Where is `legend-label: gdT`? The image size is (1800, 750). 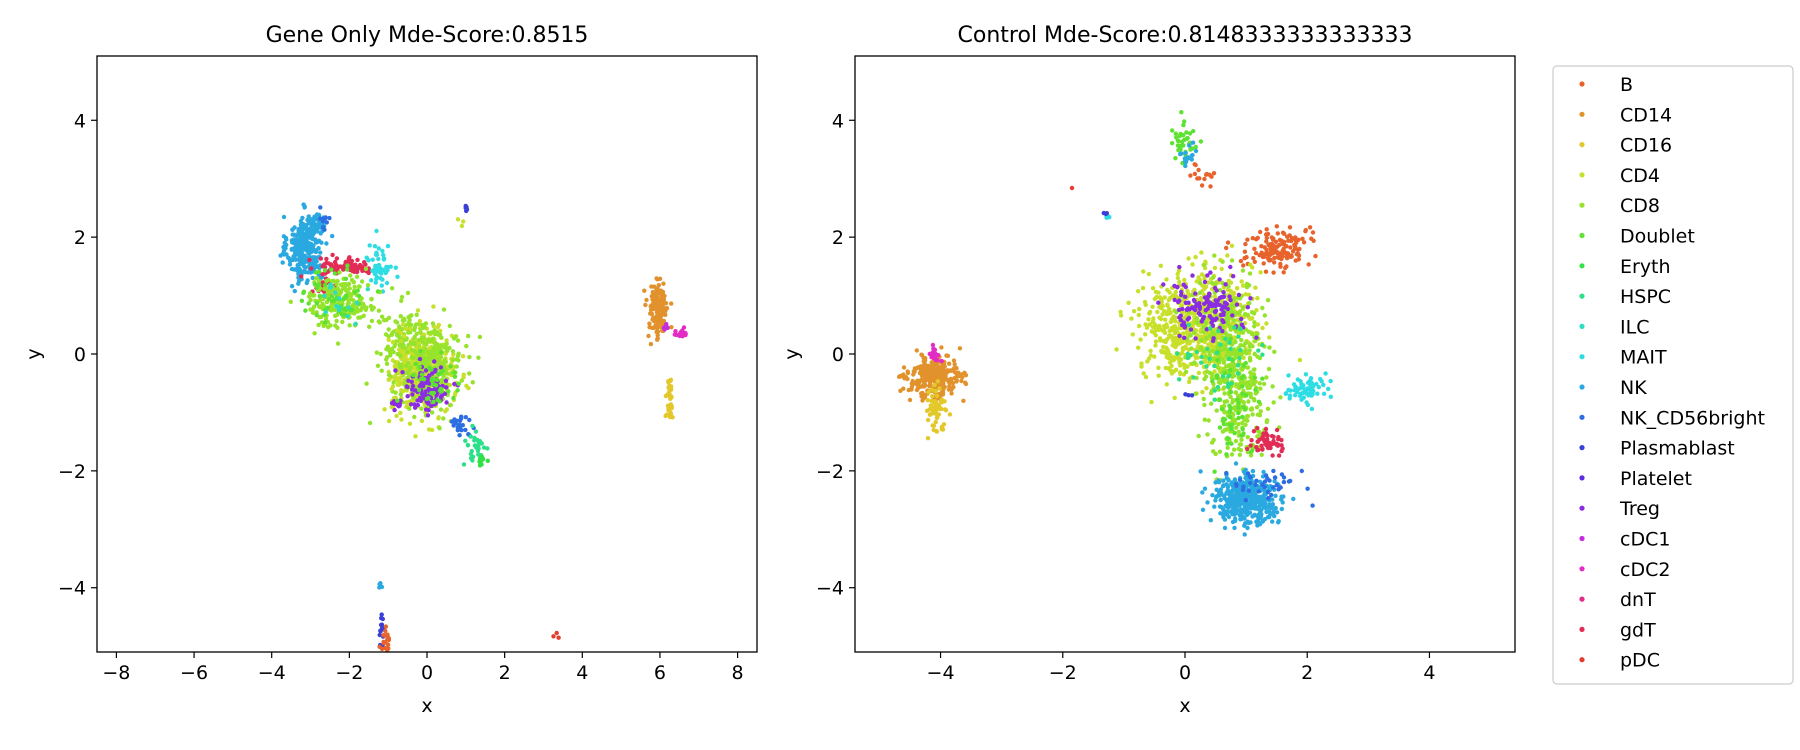 legend-label: gdT is located at coordinates (1638, 630).